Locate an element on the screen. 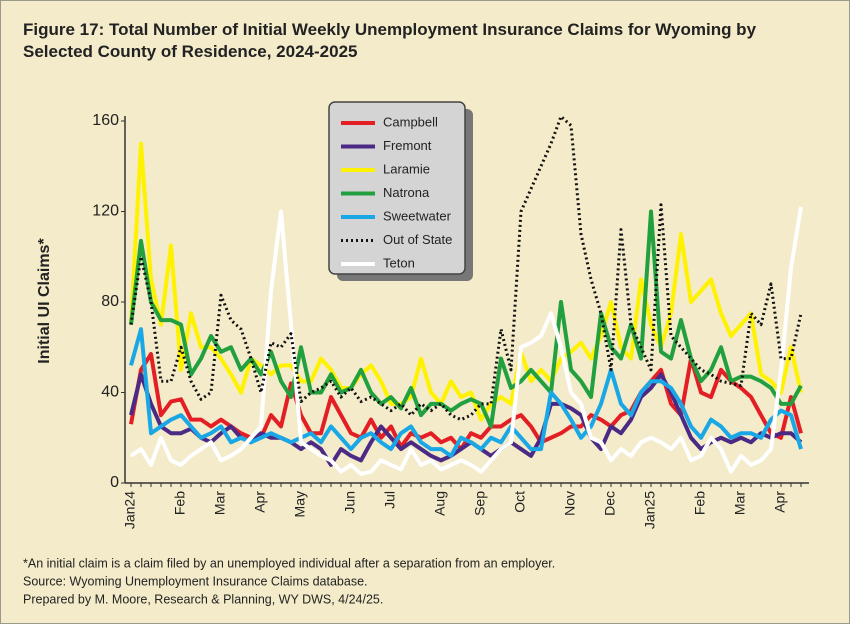 Image resolution: width=850 pixels, height=624 pixels. y-tick-label: 120 is located at coordinates (105, 211).